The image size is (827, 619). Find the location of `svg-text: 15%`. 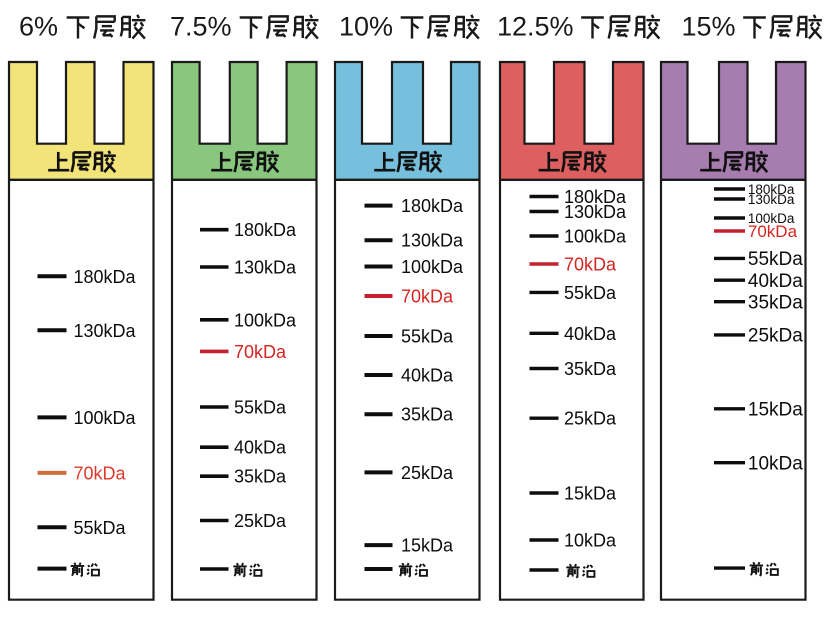

svg-text: 15% is located at coordinates (709, 27).